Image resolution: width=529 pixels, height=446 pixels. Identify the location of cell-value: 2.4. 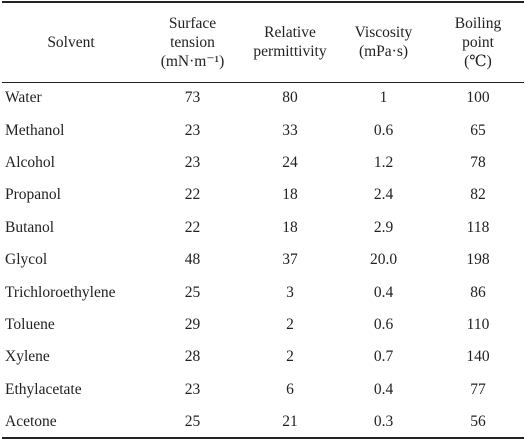
(383, 195).